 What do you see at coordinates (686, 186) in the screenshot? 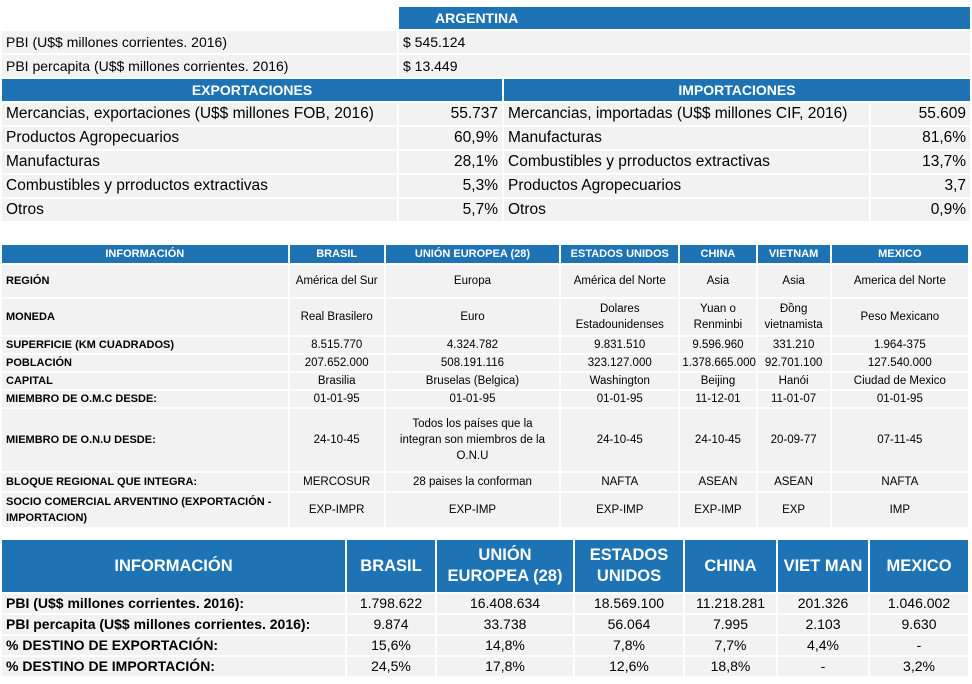
I see `import-label: Productos Agropecuarios` at bounding box center [686, 186].